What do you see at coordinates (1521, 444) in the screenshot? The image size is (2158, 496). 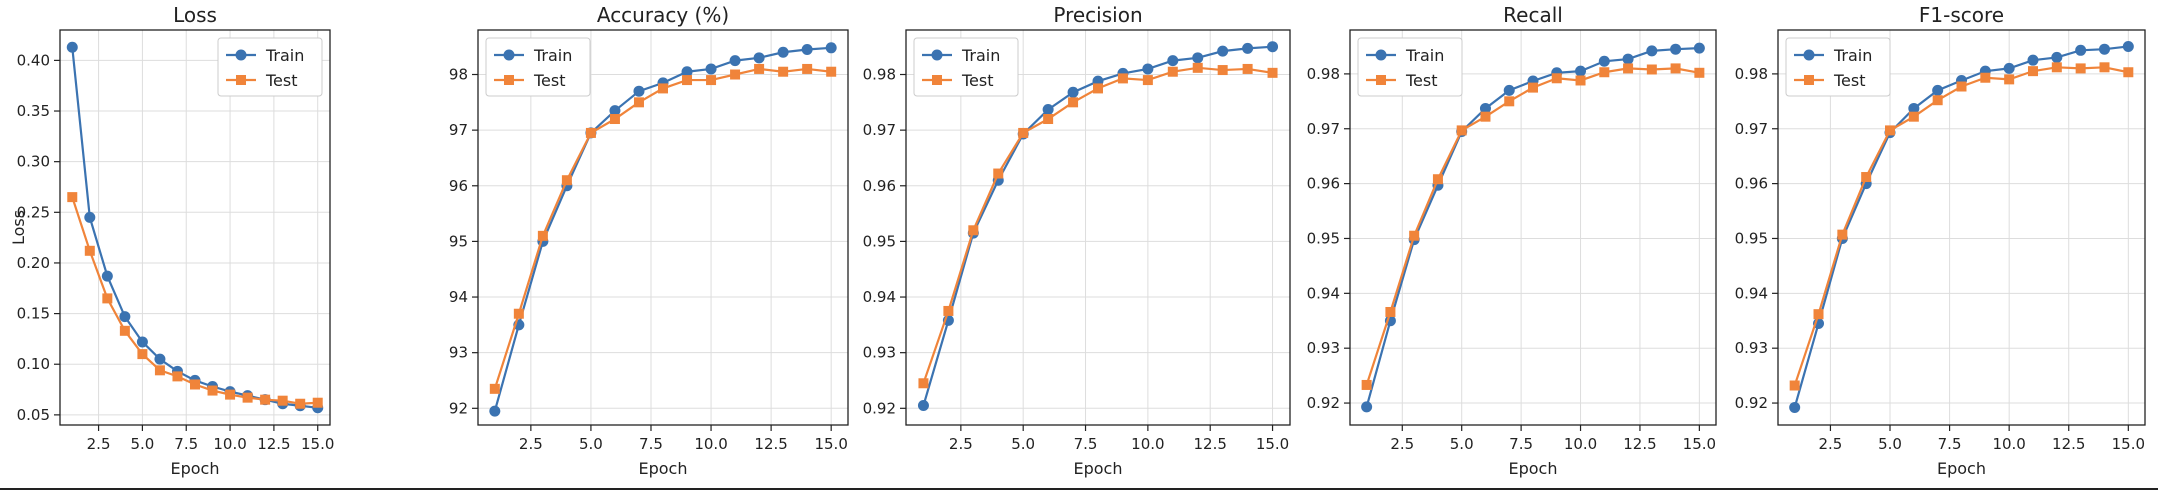 I see `x-tick-label: 7.5` at bounding box center [1521, 444].